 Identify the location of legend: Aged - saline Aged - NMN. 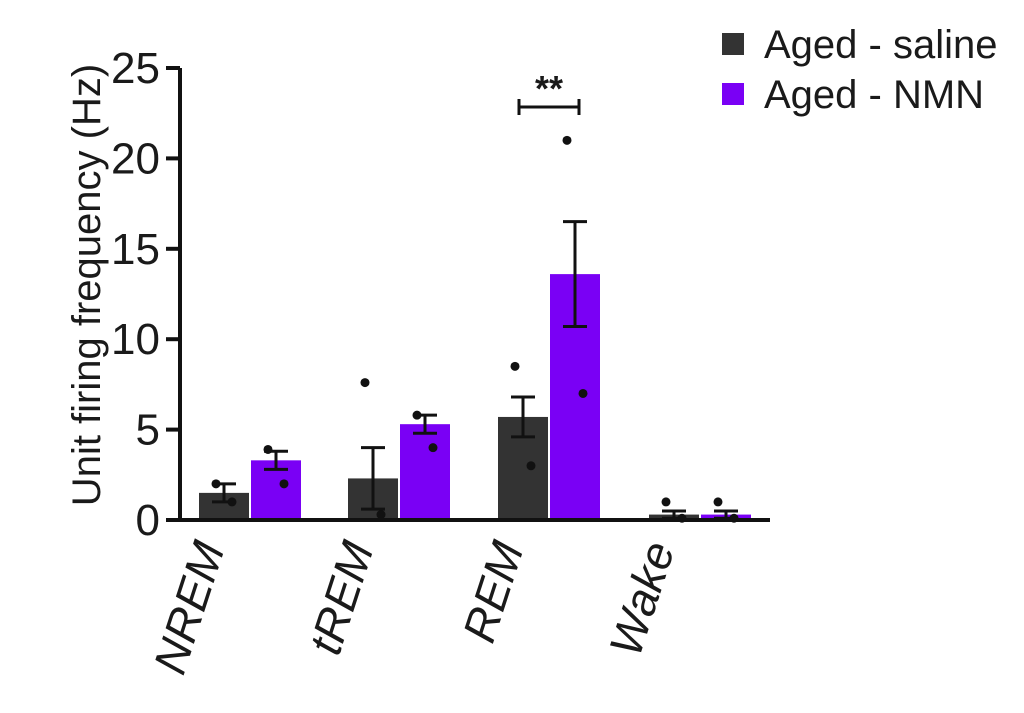
(859, 70).